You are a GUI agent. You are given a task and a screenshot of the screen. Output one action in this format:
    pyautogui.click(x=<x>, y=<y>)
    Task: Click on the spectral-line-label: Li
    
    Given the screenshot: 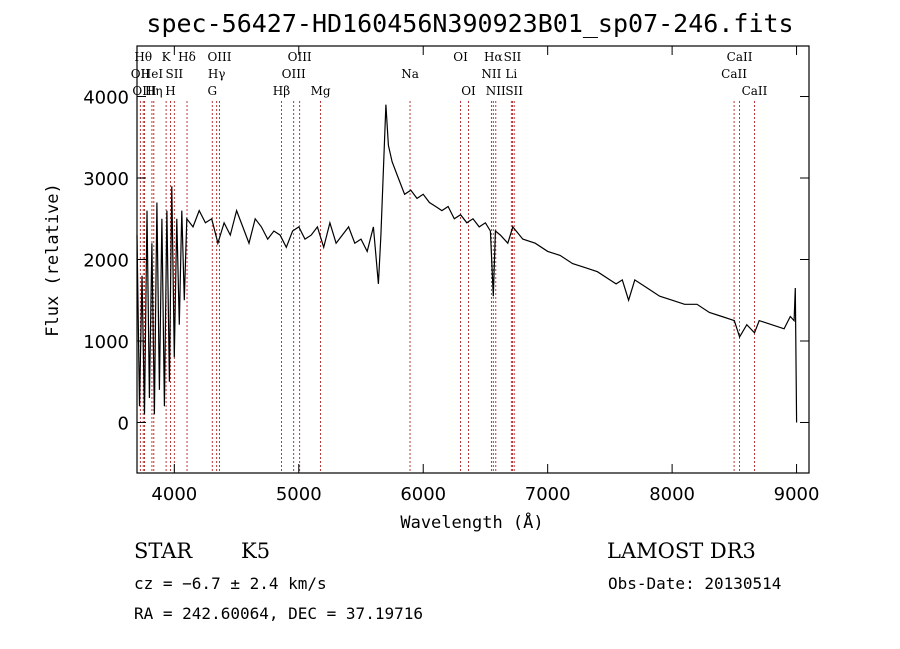 What is the action you would take?
    pyautogui.click(x=511, y=74)
    